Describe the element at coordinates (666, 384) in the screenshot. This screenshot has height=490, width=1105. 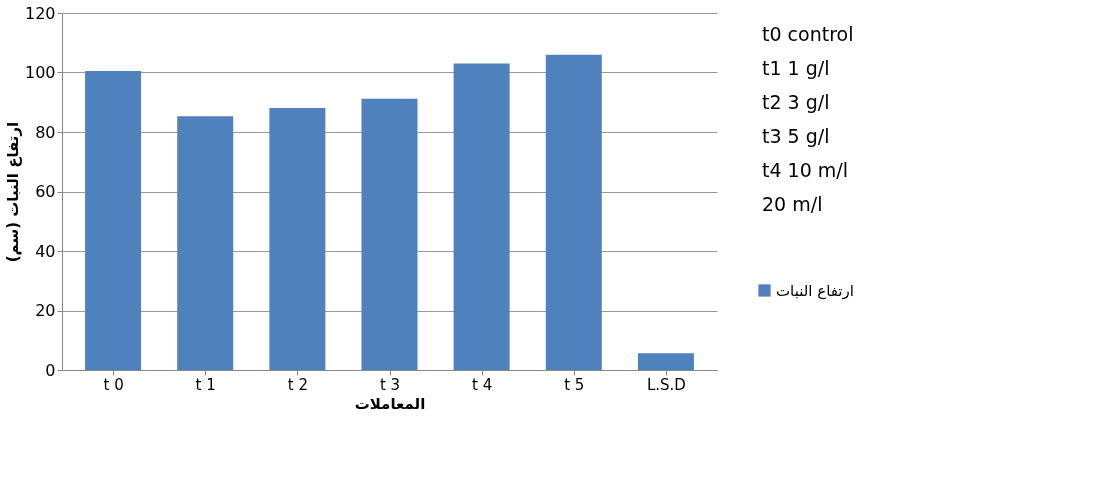
I see `x-tick-label: L.S.D` at that location.